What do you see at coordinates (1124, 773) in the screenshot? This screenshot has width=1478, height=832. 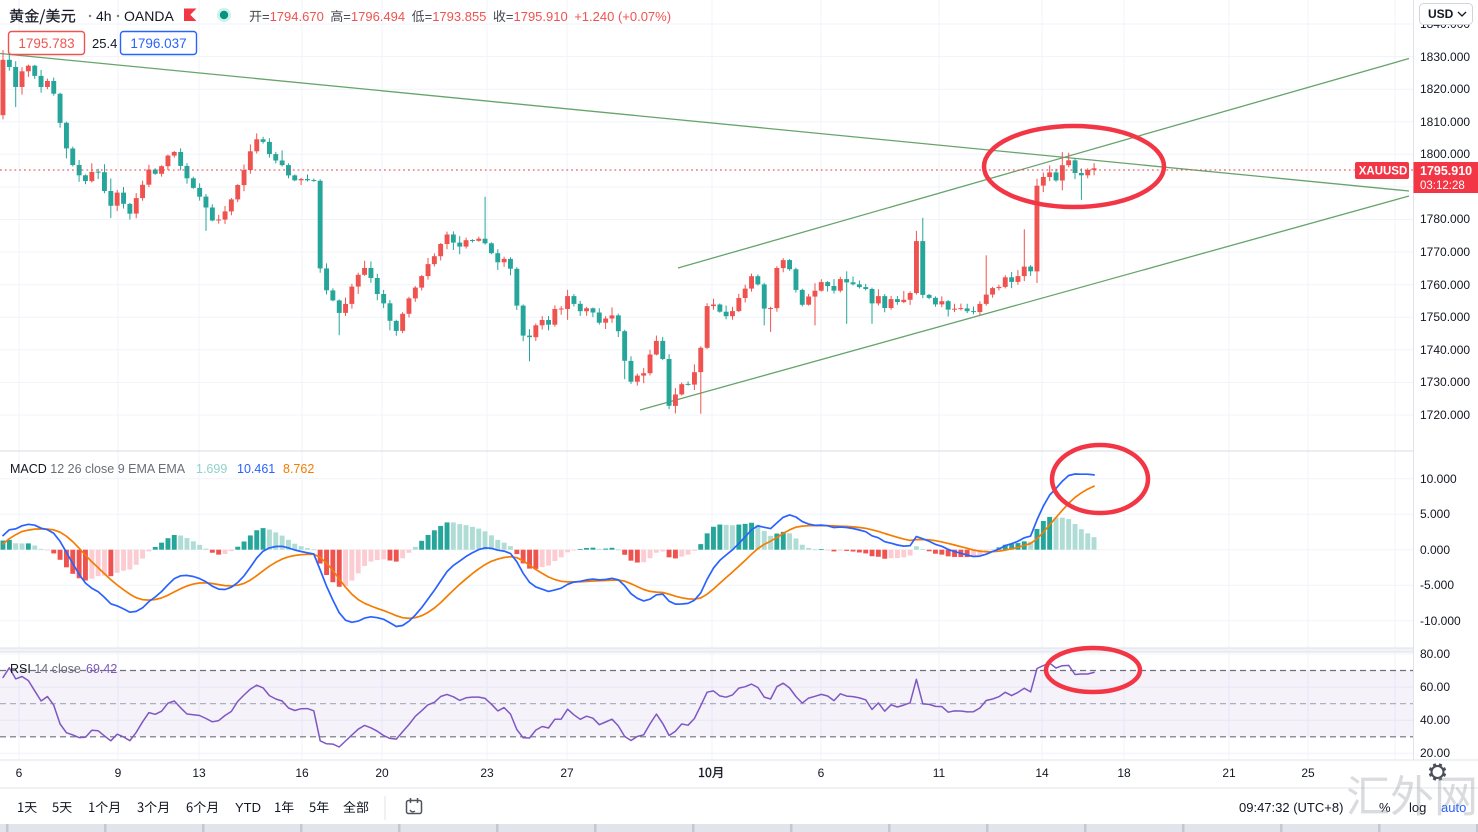 I see `svg-text: 18` at bounding box center [1124, 773].